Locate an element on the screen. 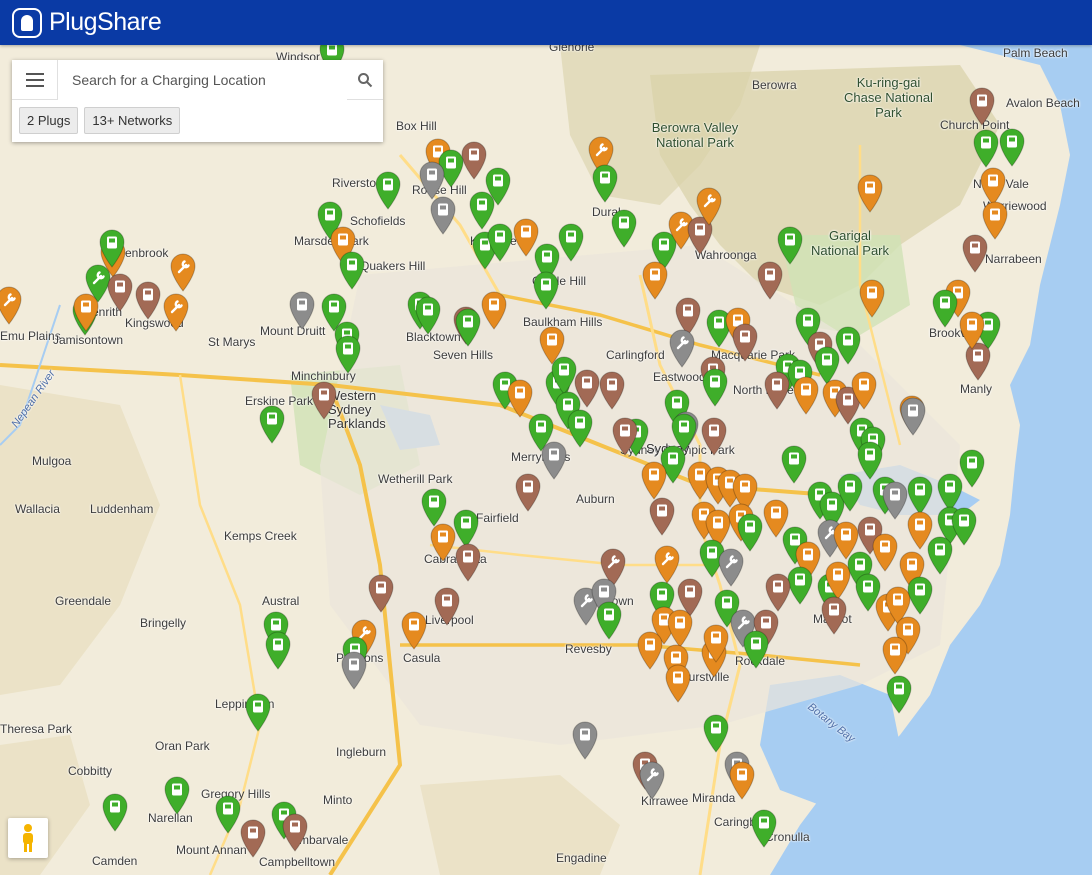 This screenshot has height=875, width=1092. plugshare-logo-icon is located at coordinates (27, 22).